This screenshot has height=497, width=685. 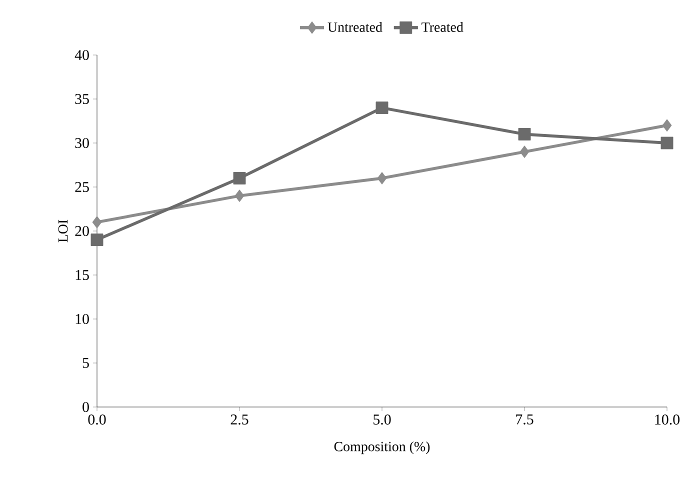 I want to click on y-tick-label: 40, so click(x=81, y=55).